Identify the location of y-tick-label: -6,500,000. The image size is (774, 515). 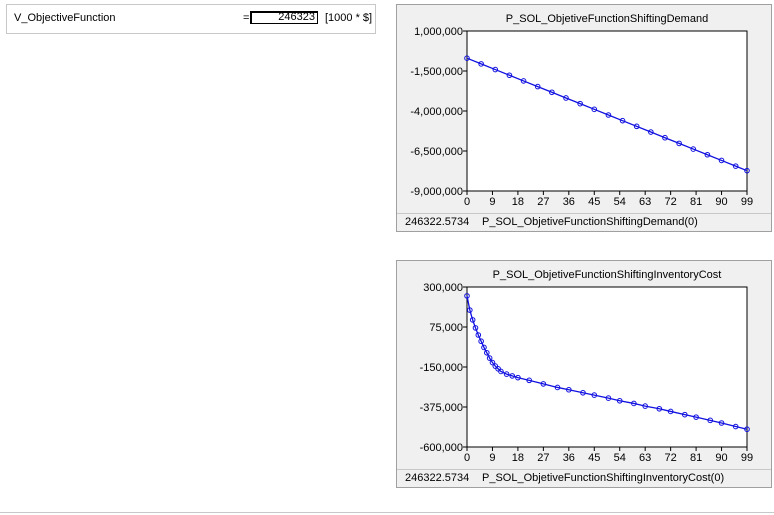
(436, 152).